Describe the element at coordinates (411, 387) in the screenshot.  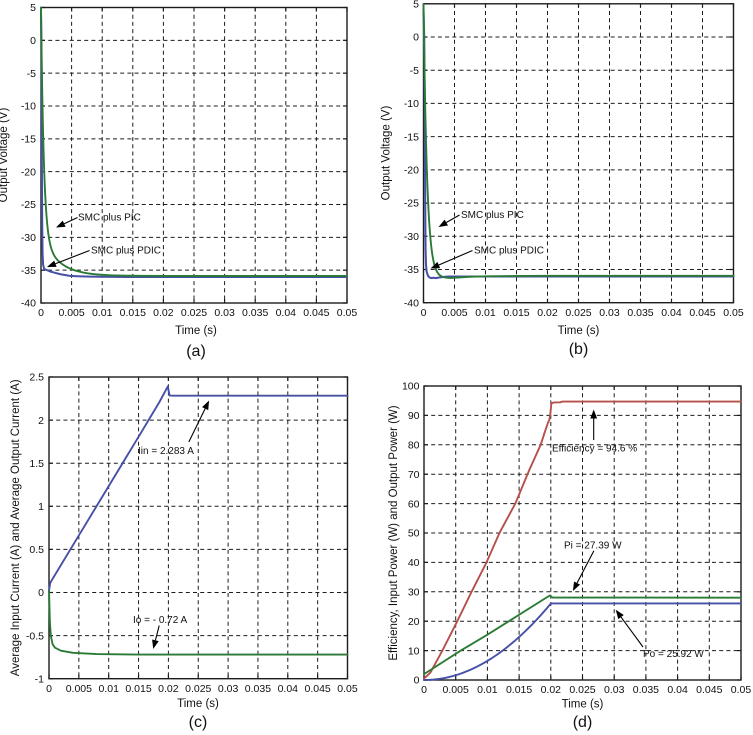
I see `svg-text: 100` at that location.